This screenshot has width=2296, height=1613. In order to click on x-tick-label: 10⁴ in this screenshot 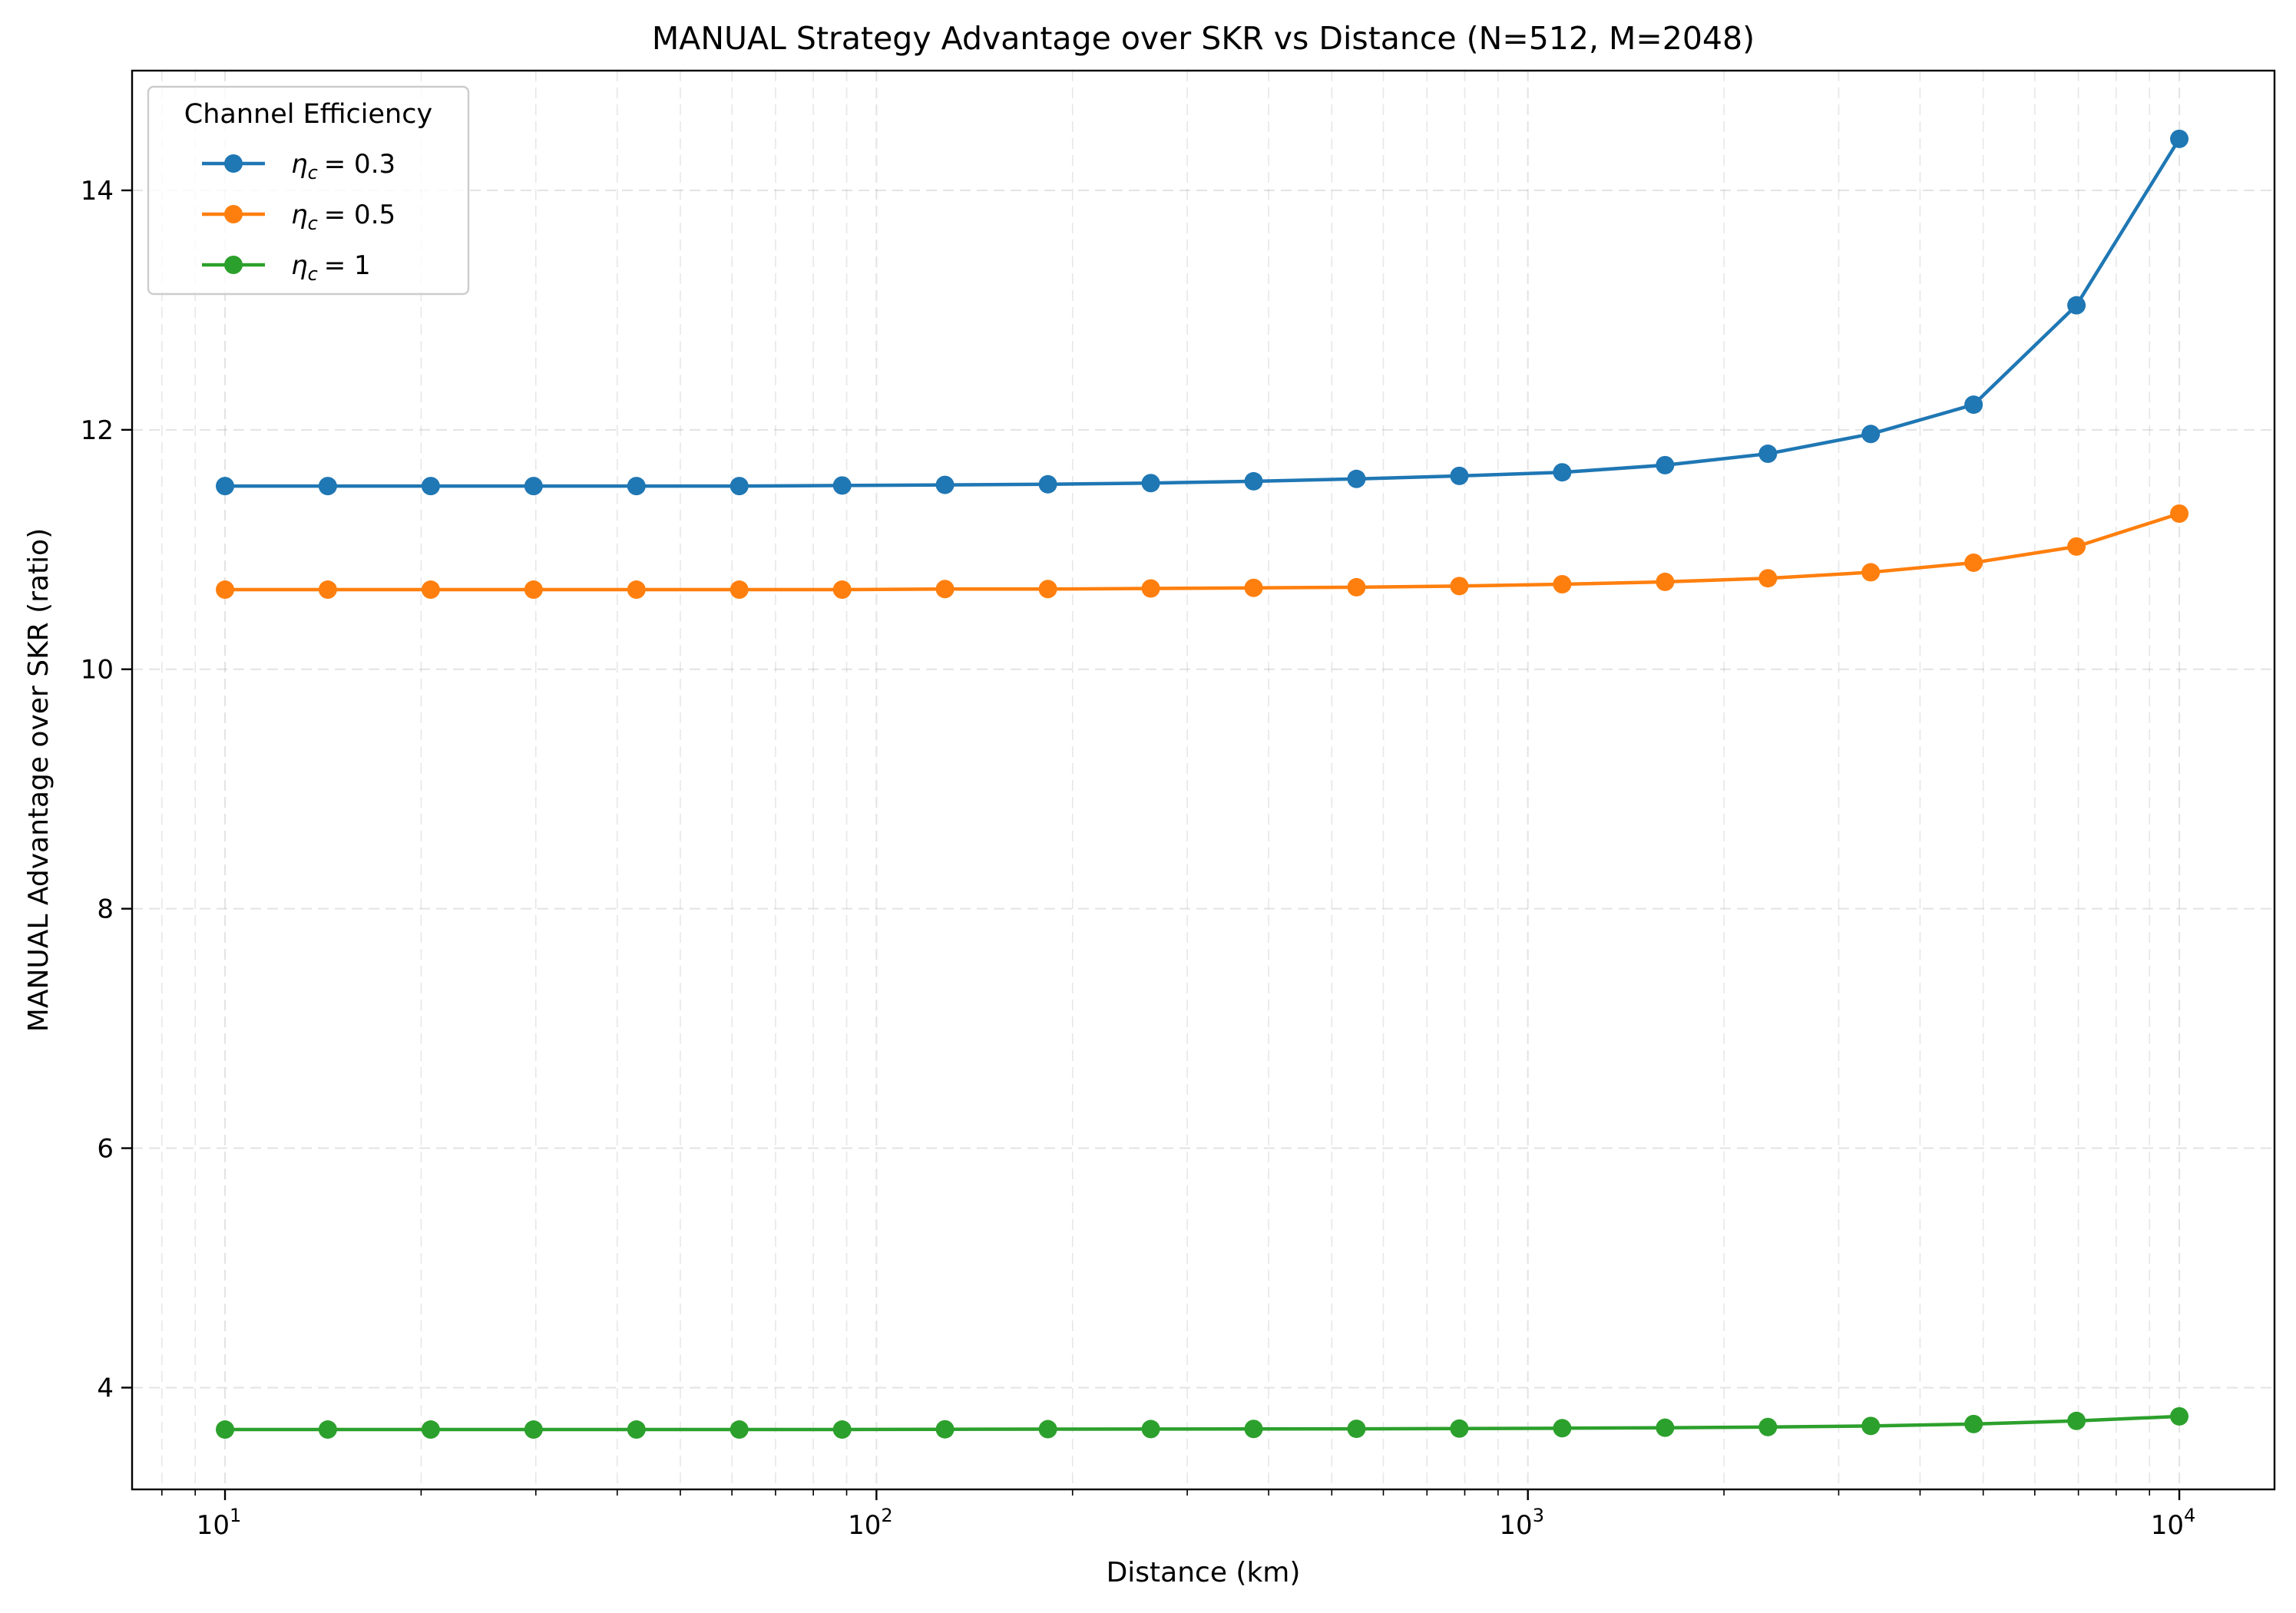, I will do `click(2173, 1523)`.